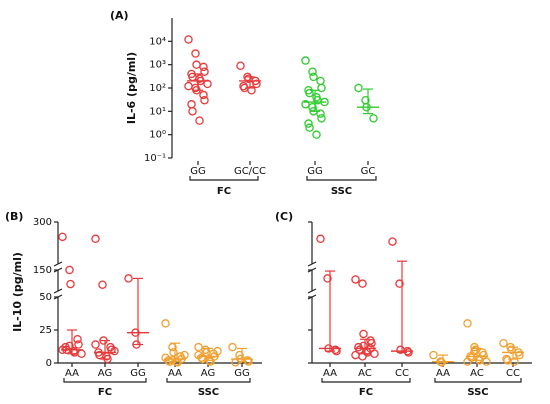 This screenshot has width=550, height=404. What do you see at coordinates (157, 65) in the screenshot?
I see `y-tick-label: 10³` at bounding box center [157, 65].